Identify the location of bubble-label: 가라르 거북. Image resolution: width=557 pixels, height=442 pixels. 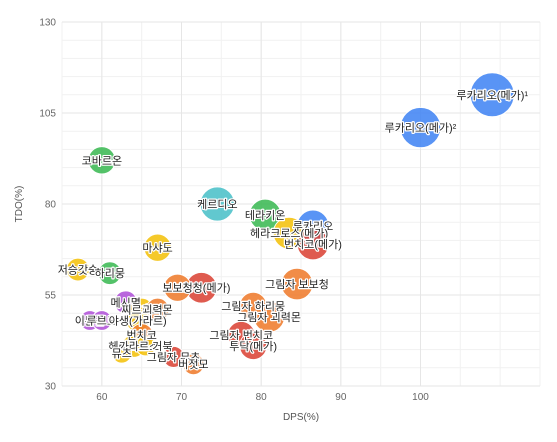
(146, 346).